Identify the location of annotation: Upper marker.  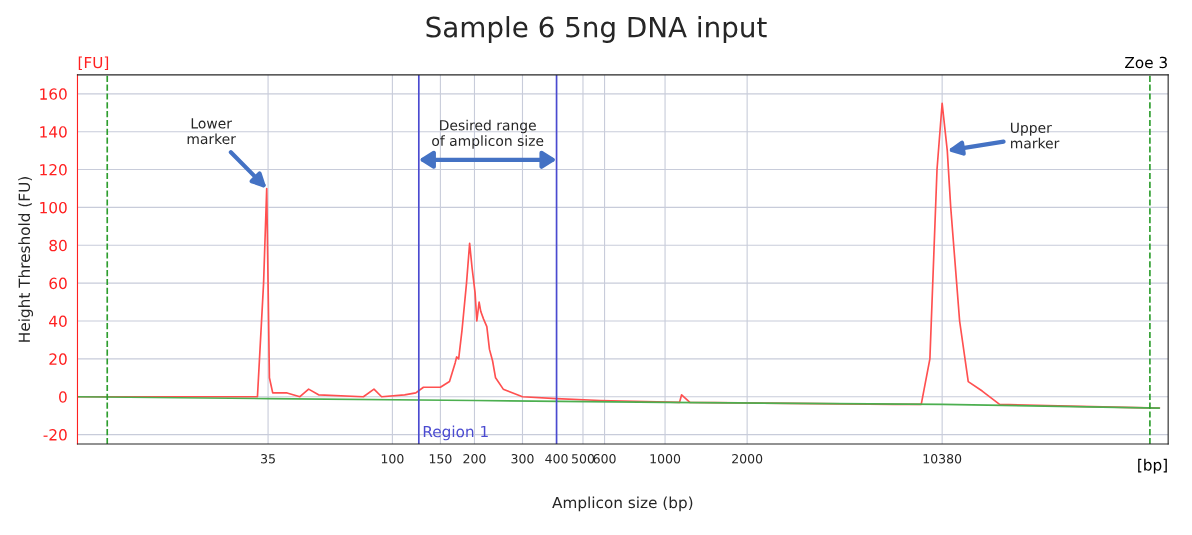
(1035, 135).